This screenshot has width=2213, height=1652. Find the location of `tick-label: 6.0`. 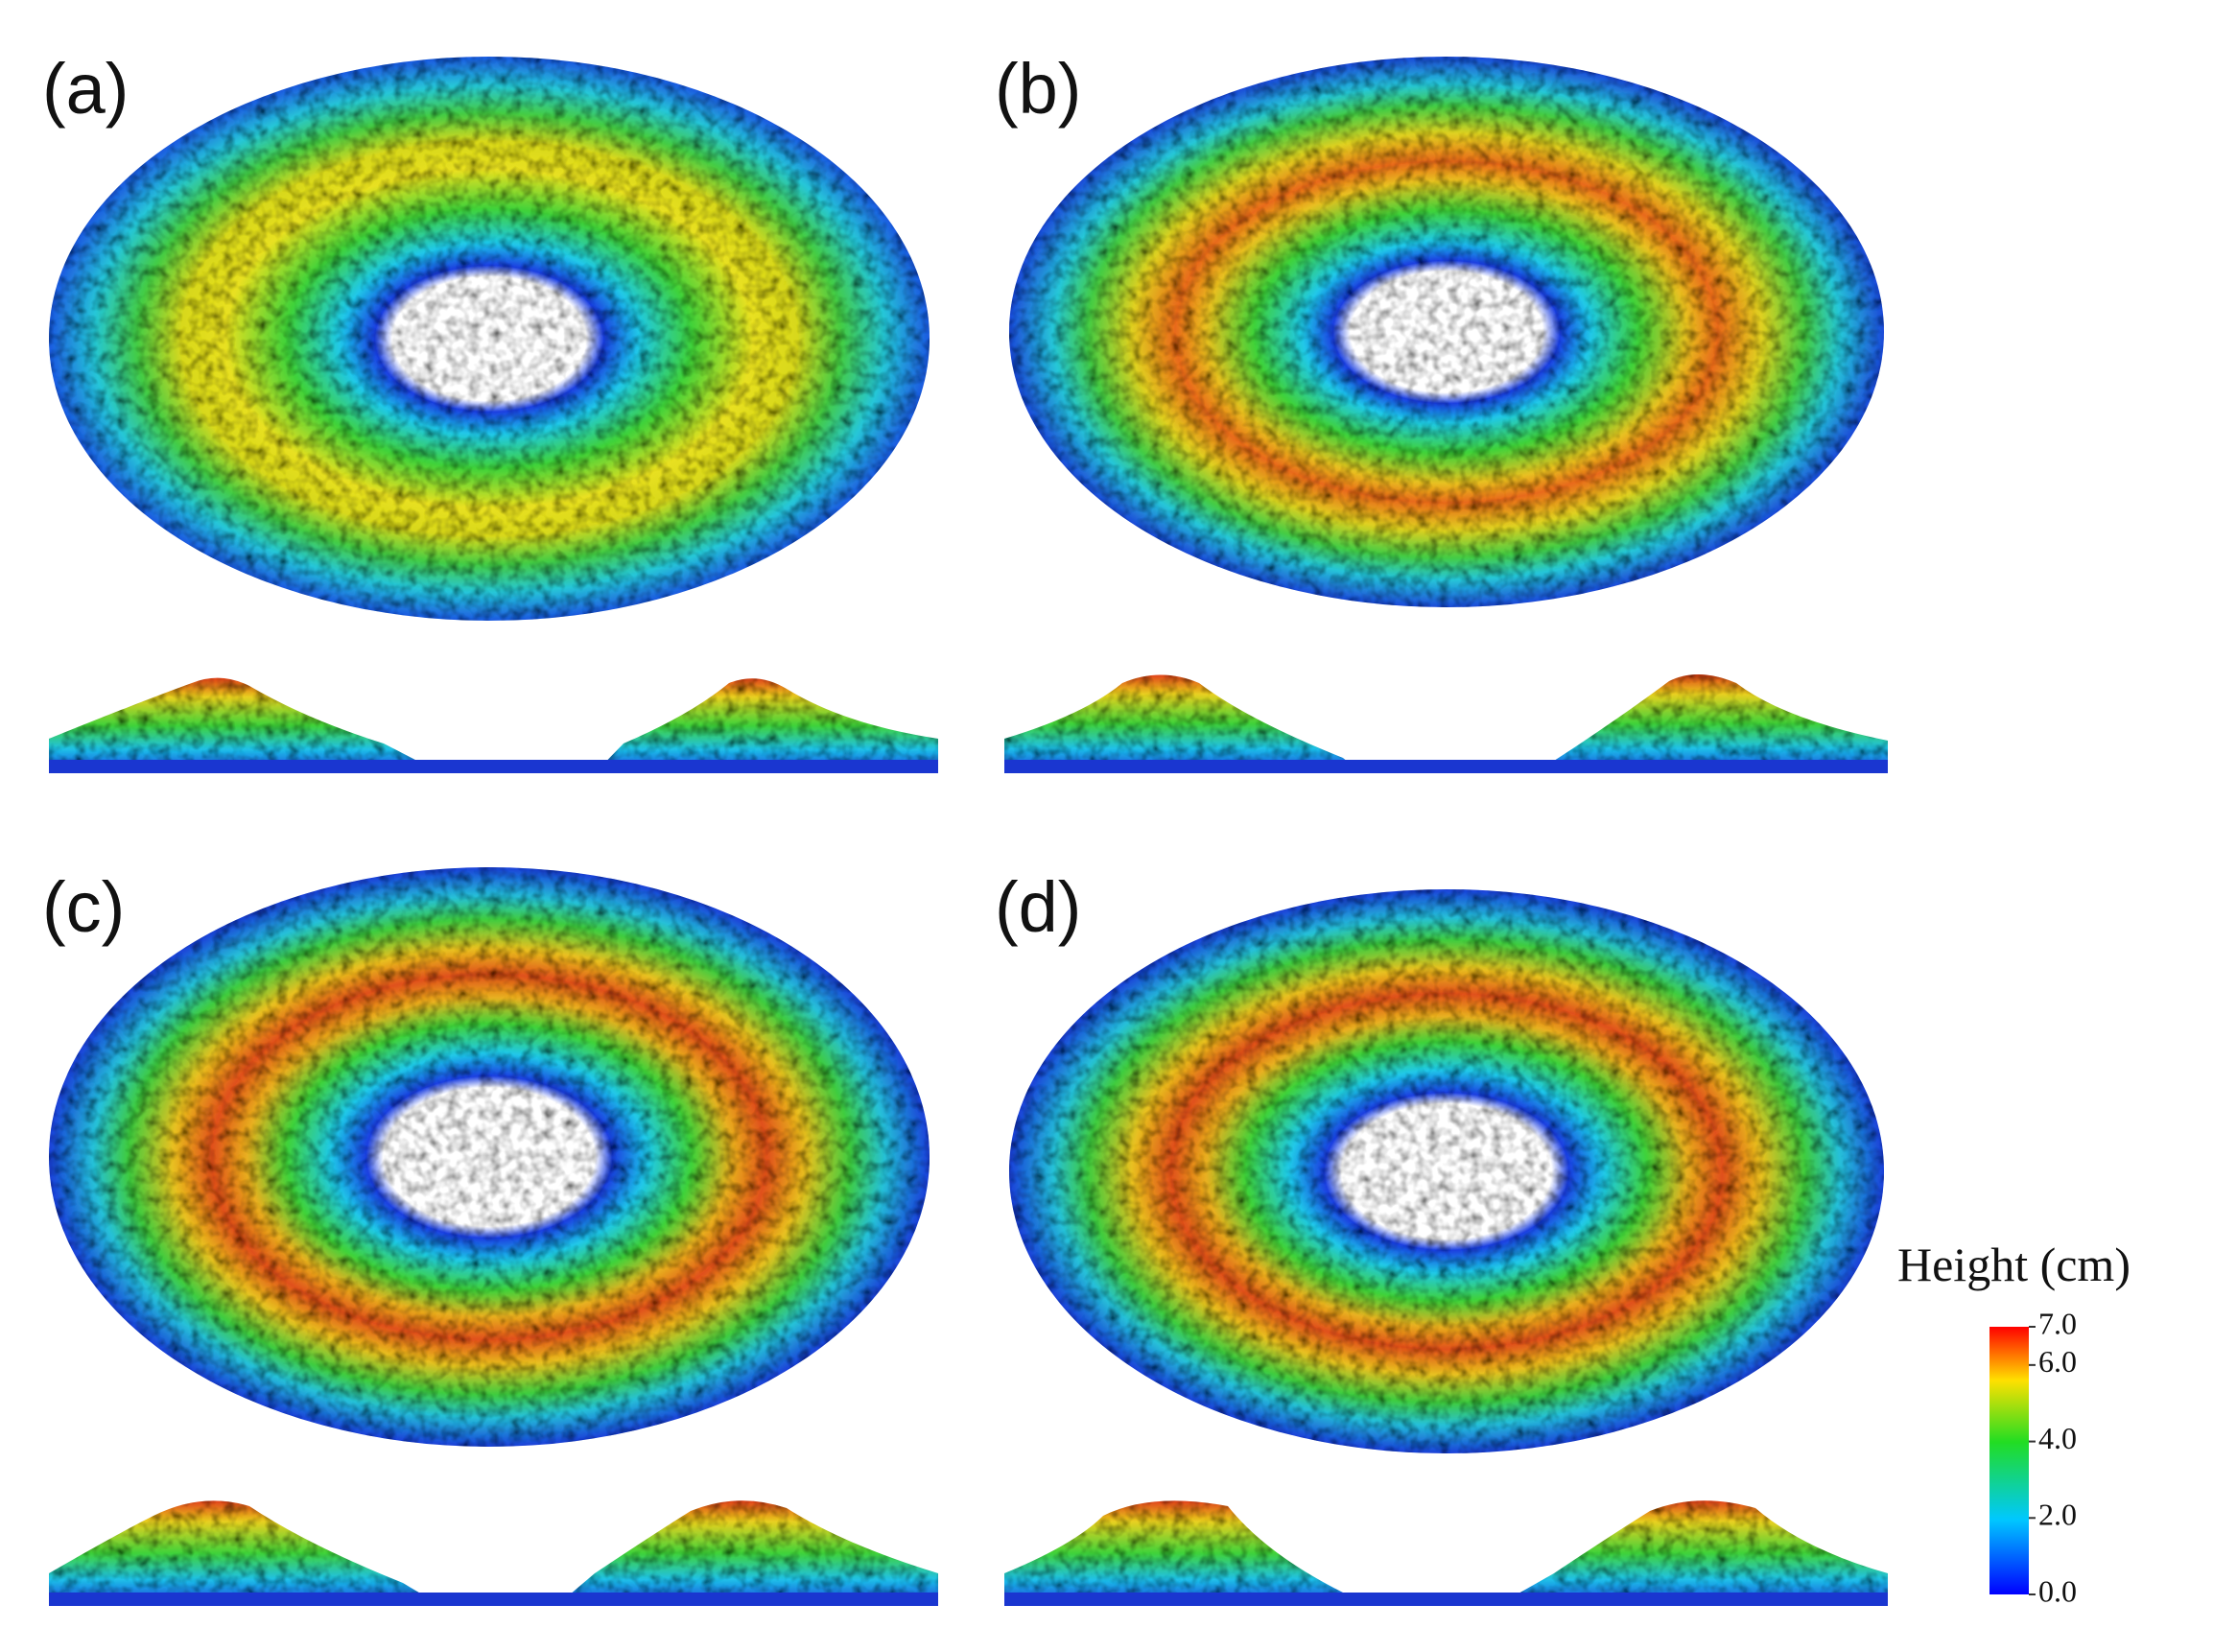

tick-label: 6.0 is located at coordinates (2057, 1362).